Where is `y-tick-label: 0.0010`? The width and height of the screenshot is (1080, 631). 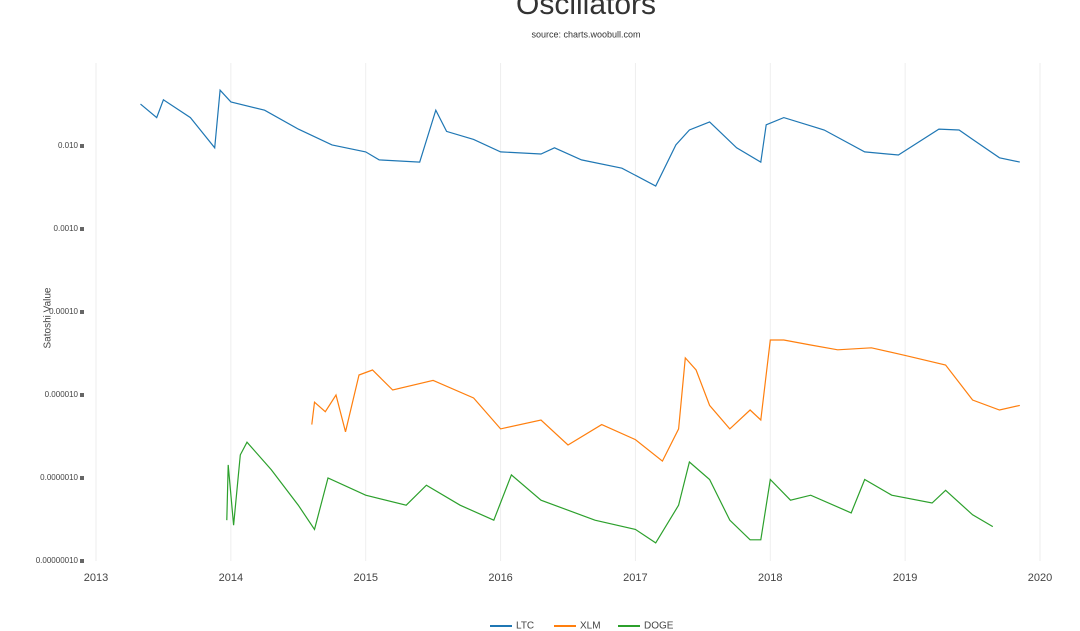
y-tick-label: 0.0010 is located at coordinates (66, 228).